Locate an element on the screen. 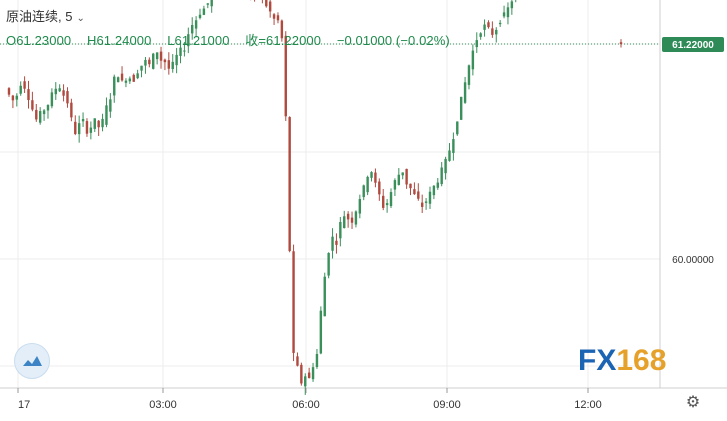 The height and width of the screenshot is (421, 727). chevron-down-icon: ⌄ is located at coordinates (80, 18).